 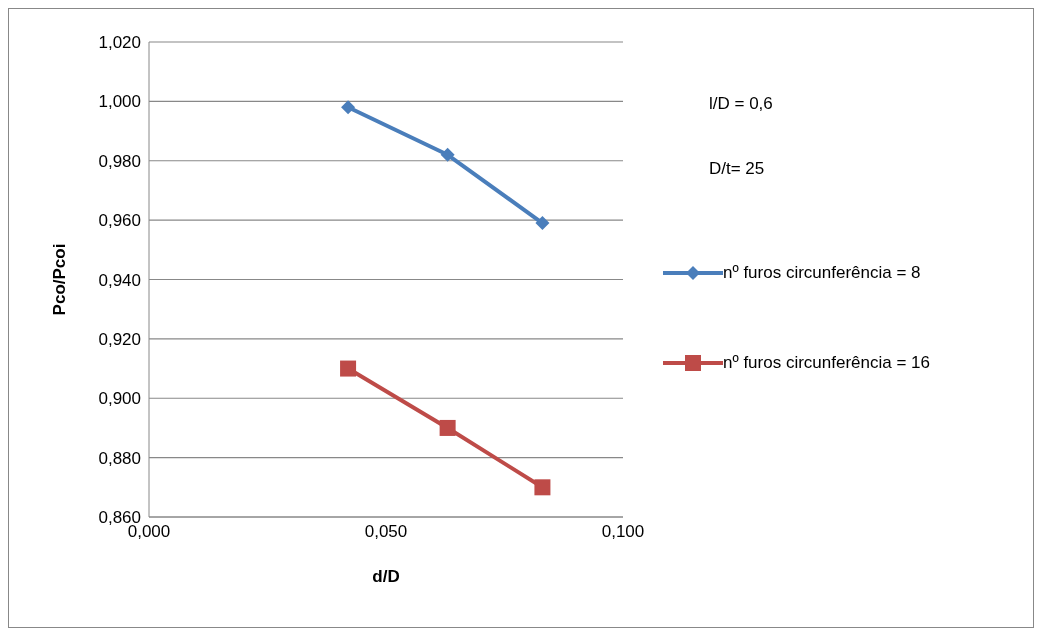 I want to click on y-tick-label: 0,880, so click(x=119, y=458).